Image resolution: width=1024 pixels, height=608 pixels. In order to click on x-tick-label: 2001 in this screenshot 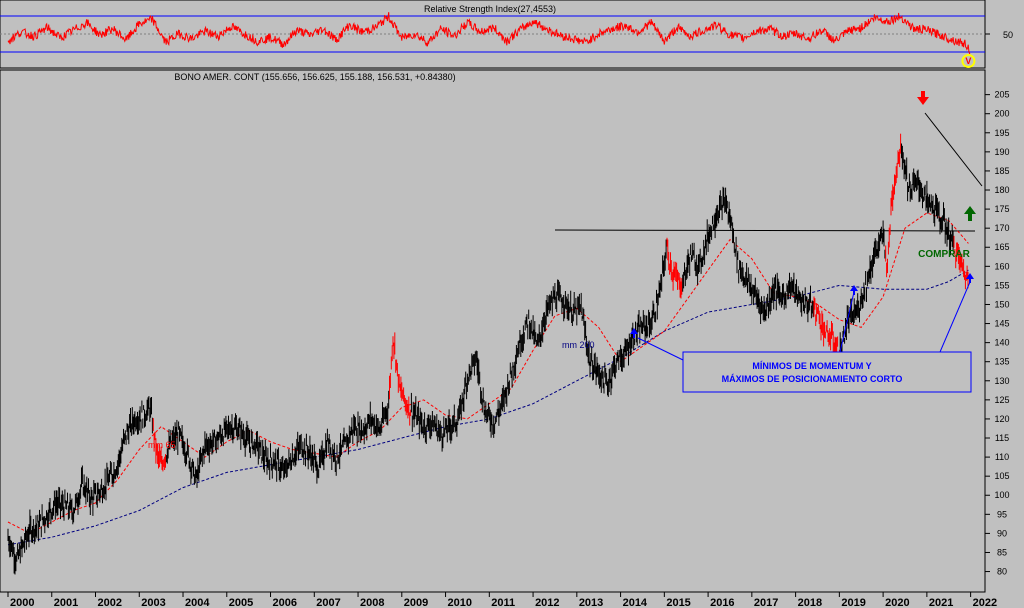, I will do `click(66, 602)`.